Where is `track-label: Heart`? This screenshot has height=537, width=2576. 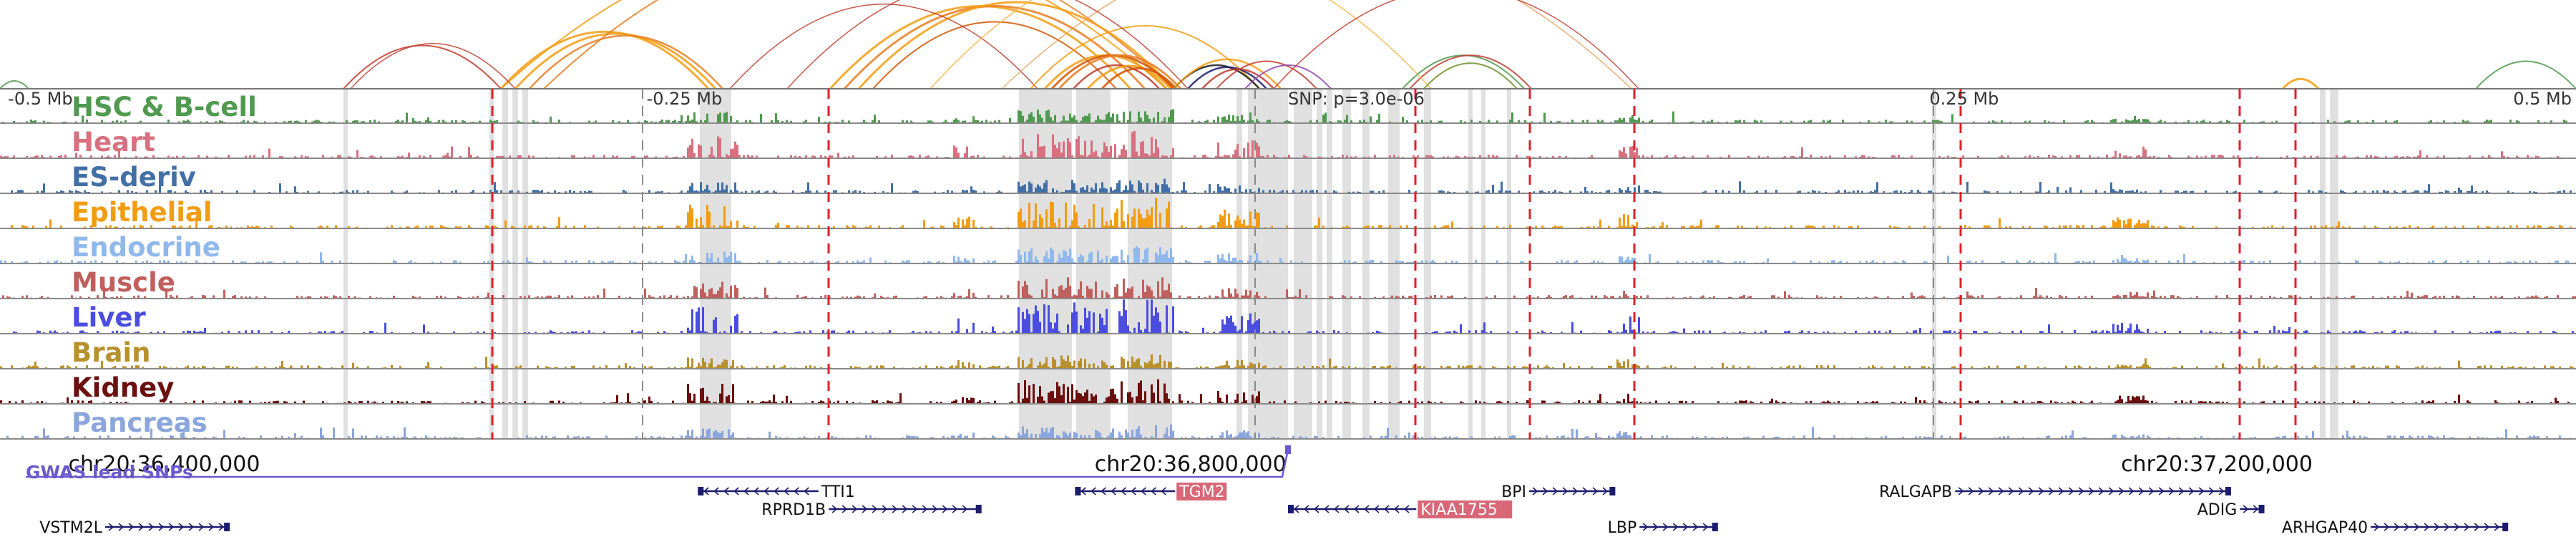
track-label: Heart is located at coordinates (113, 142).